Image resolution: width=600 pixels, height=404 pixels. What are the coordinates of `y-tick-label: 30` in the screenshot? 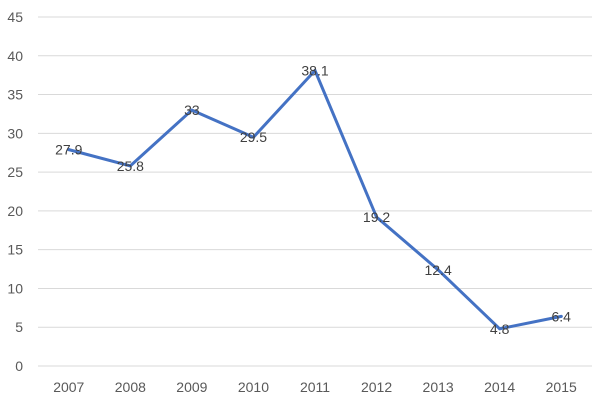 It's located at (15, 133).